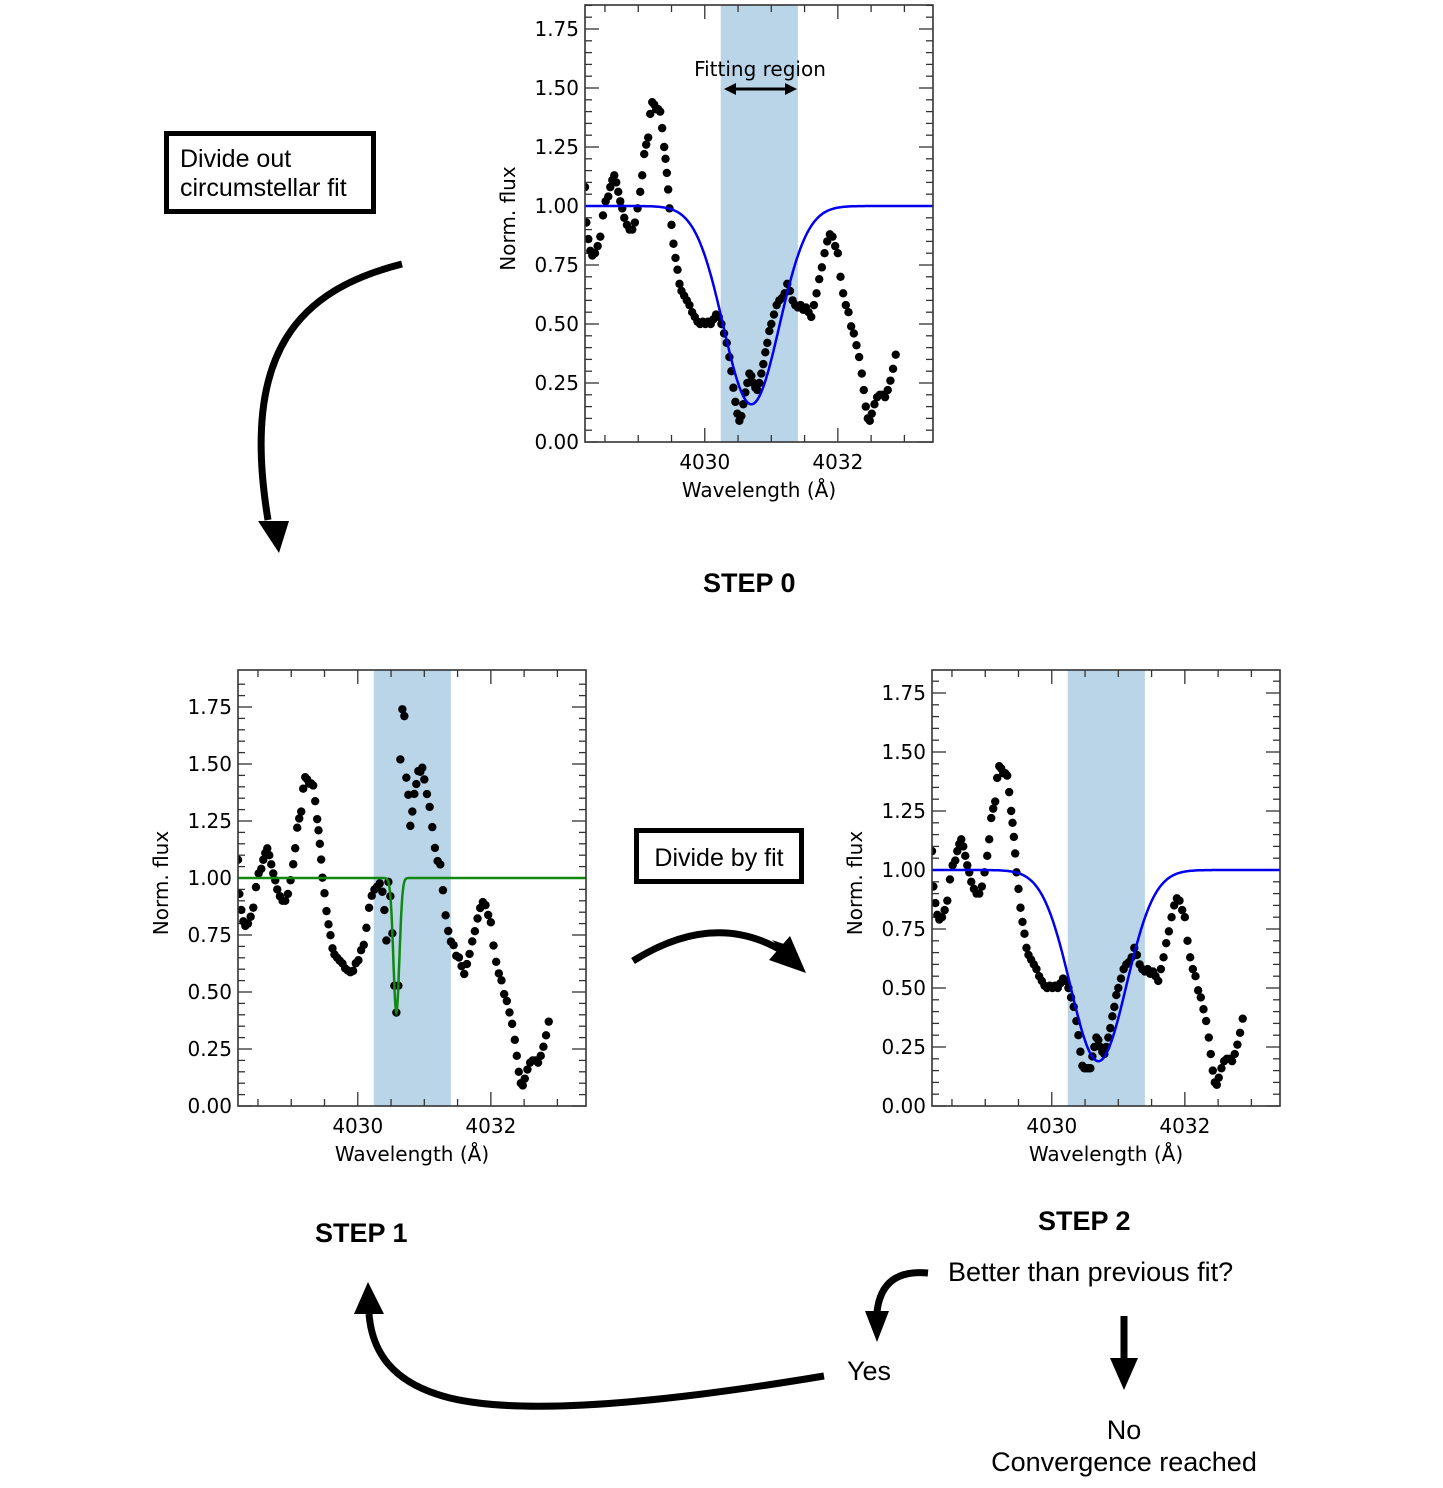 This screenshot has width=1443, height=1488. I want to click on x-tick-label: 4030, so click(704, 462).